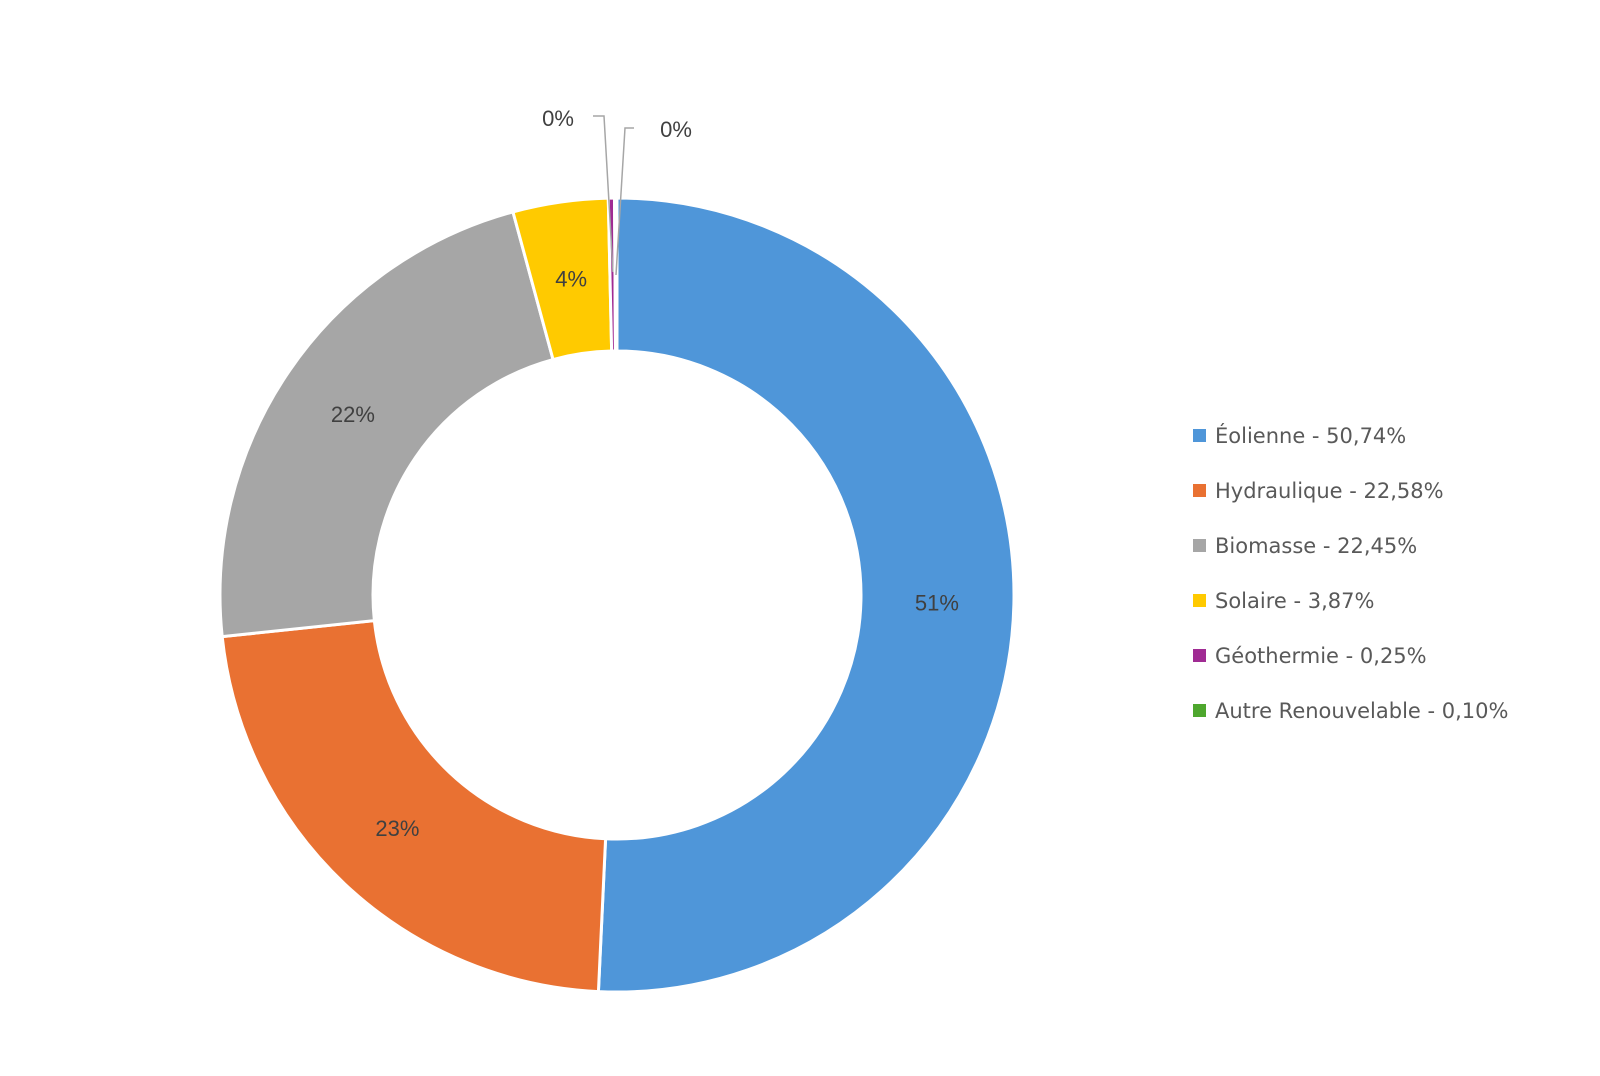  I want to click on legend-item-hydraulique: Hydraulique - 22,58%, so click(1351, 490).